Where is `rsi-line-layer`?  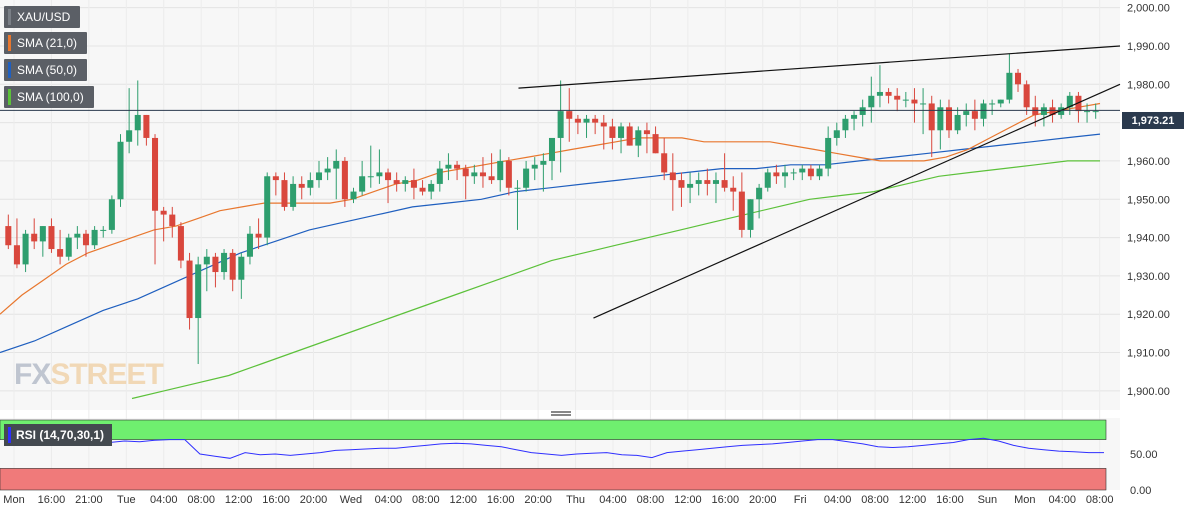 rsi-line-layer is located at coordinates (553, 448).